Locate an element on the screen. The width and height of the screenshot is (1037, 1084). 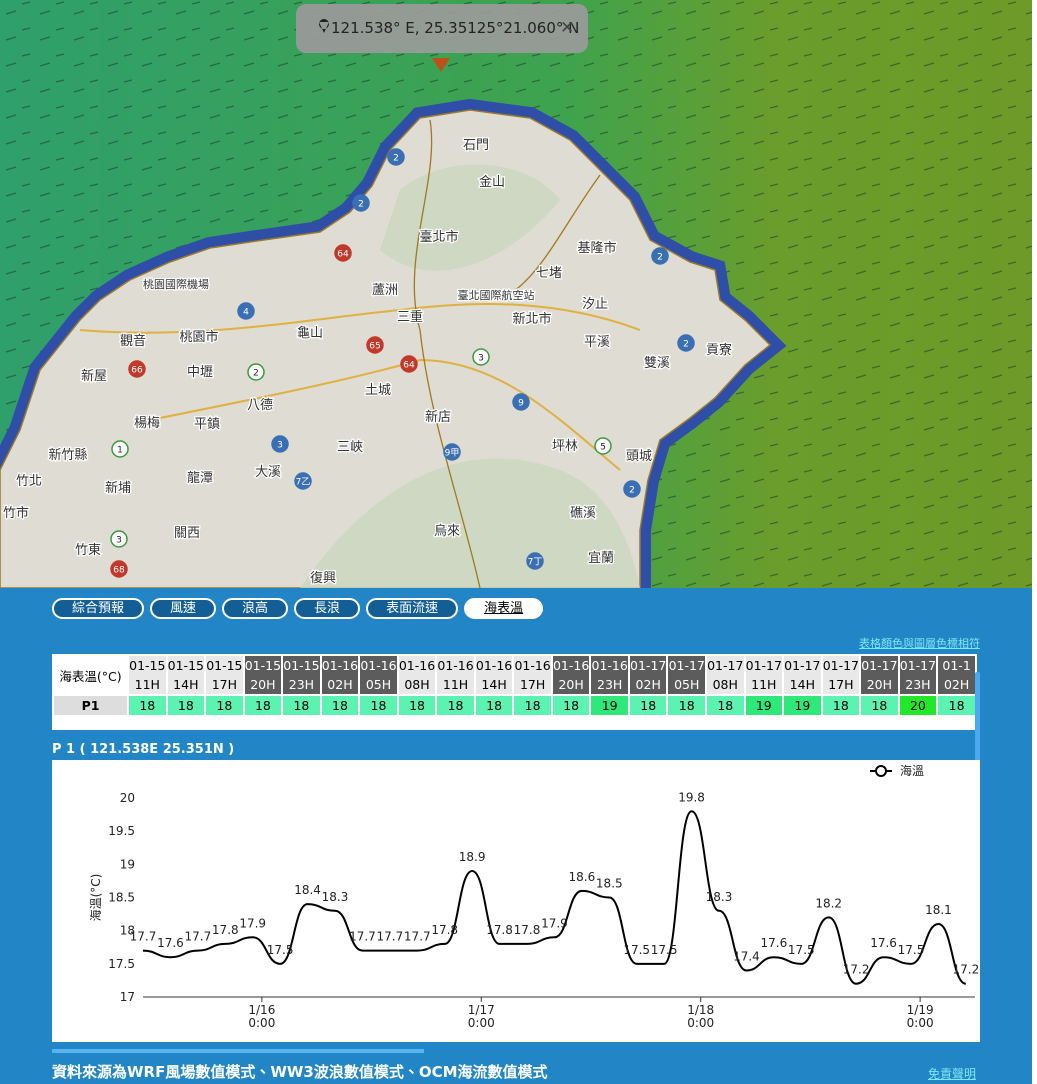
time-header: 01-17 05H is located at coordinates (686, 675).